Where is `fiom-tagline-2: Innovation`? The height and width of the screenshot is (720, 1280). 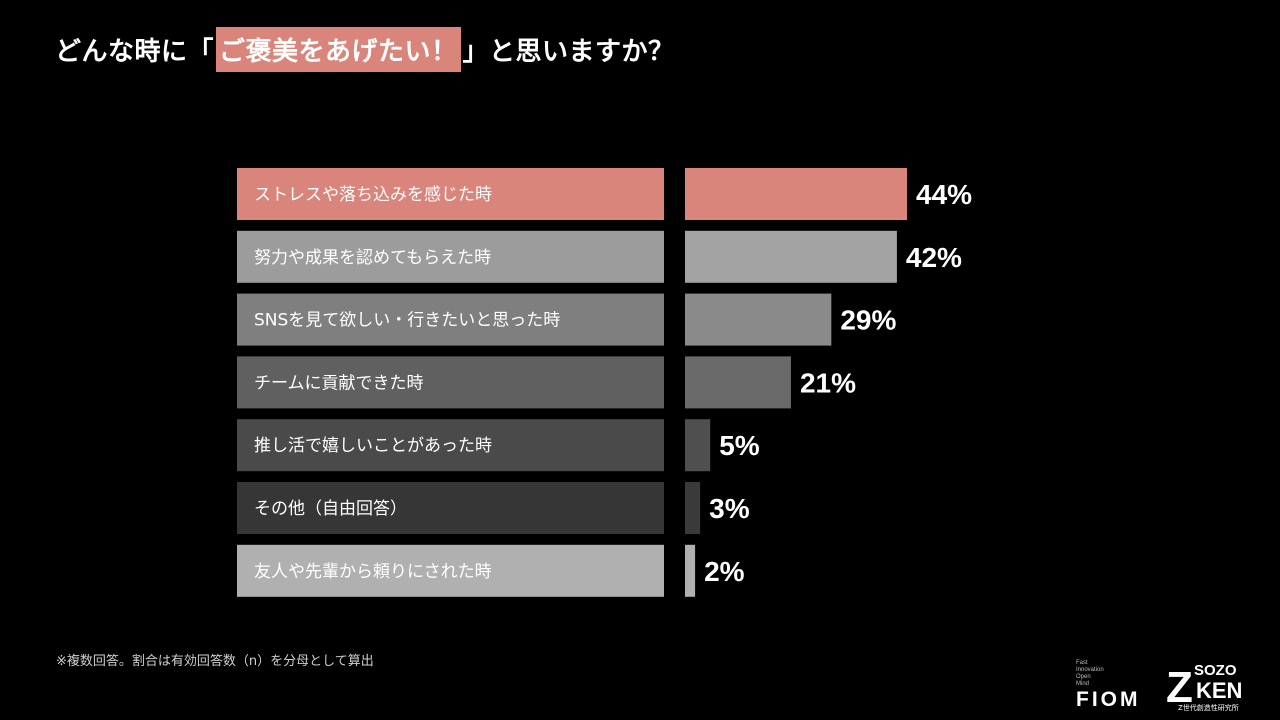 fiom-tagline-2: Innovation is located at coordinates (1090, 670).